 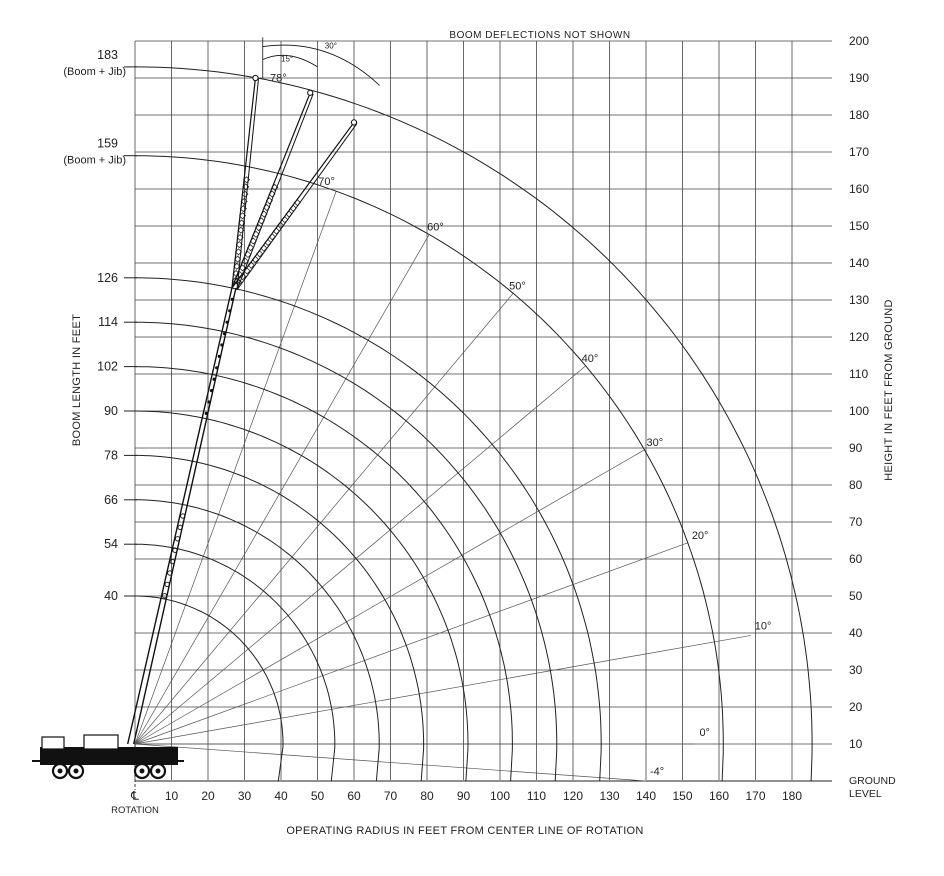 I want to click on angle-label: 60°, so click(x=435, y=228).